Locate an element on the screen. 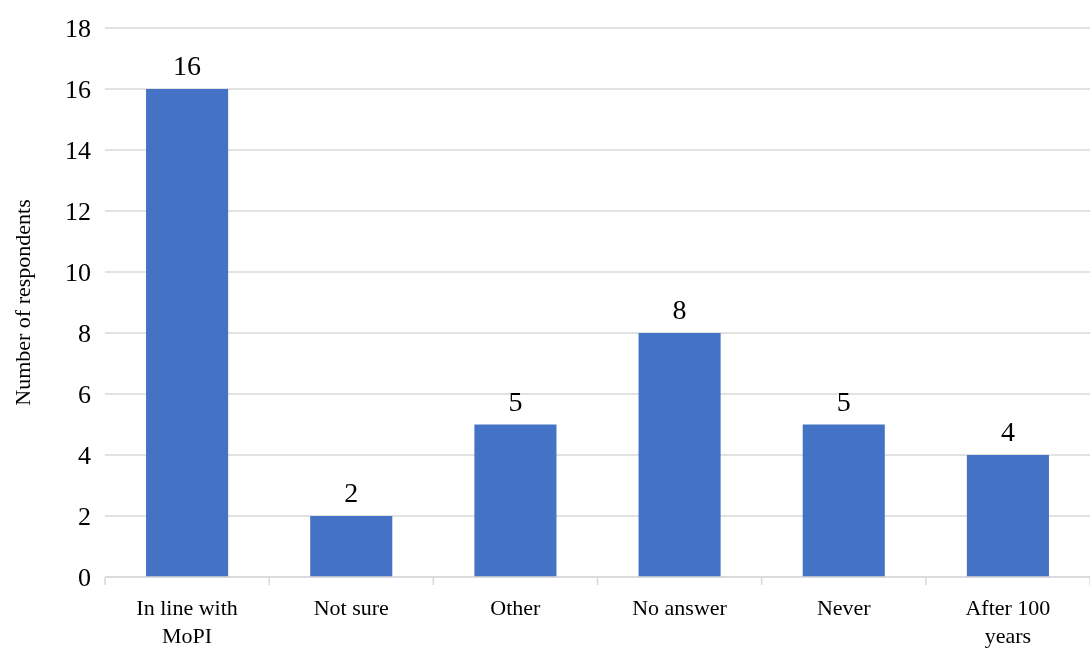 The image size is (1090, 650). x-tick-label: Other is located at coordinates (516, 607).